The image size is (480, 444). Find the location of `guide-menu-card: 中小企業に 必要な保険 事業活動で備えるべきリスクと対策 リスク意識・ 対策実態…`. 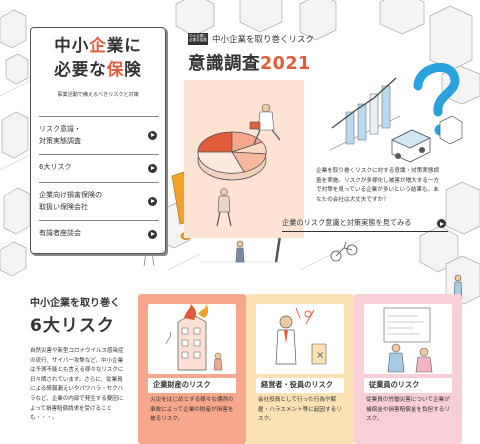

guide-menu-card: 中小企業に 必要な保険 事業活動で備えるべきリスクと対策 リスク意識・ 対策実態… is located at coordinates (98, 140).